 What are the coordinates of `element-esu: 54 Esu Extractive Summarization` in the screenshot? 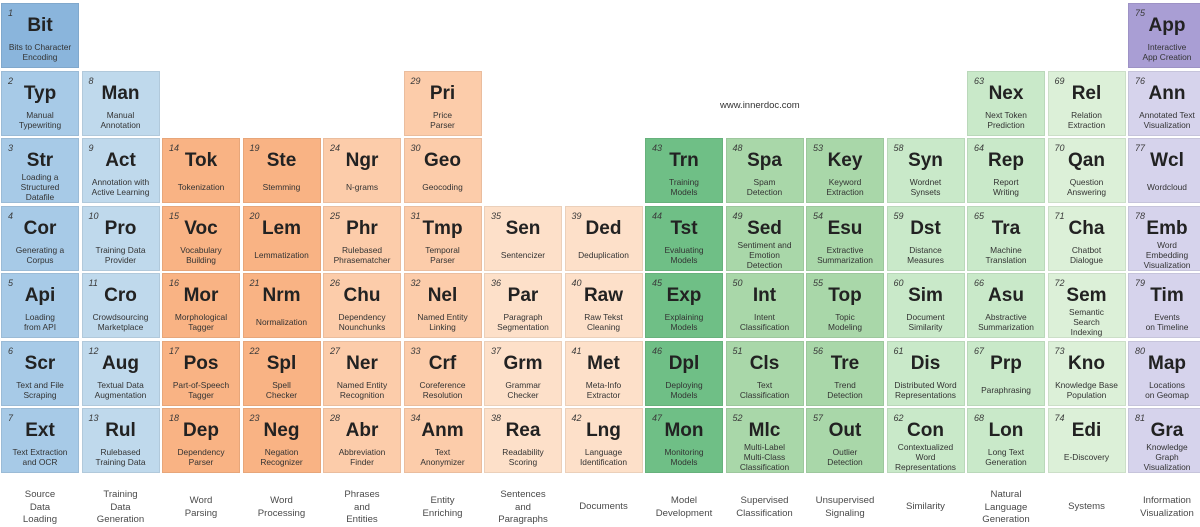 It's located at (845, 238).